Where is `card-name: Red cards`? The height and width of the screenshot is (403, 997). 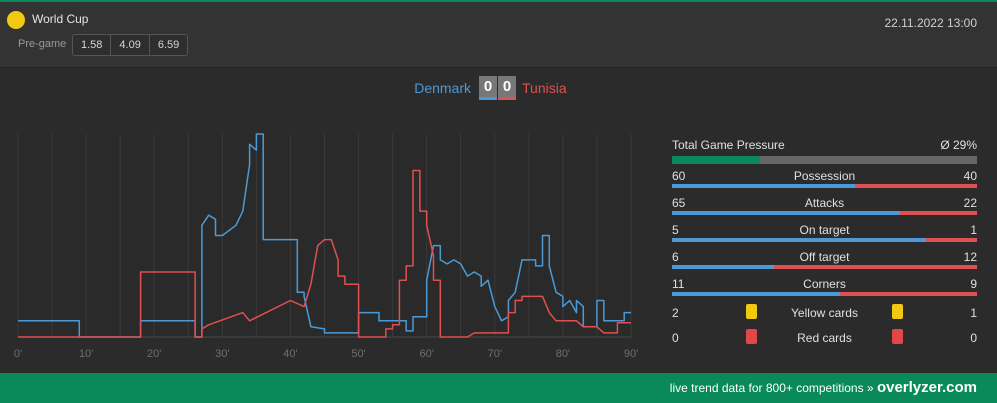
card-name: Red cards is located at coordinates (824, 338).